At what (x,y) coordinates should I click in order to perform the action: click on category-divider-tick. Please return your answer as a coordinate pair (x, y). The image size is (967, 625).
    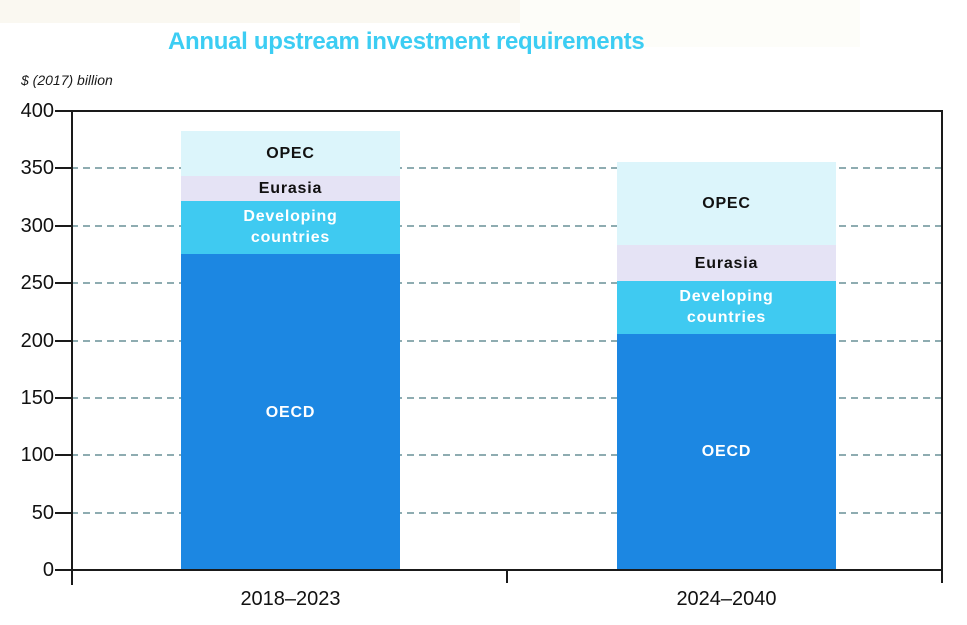
    Looking at the image, I should click on (507, 576).